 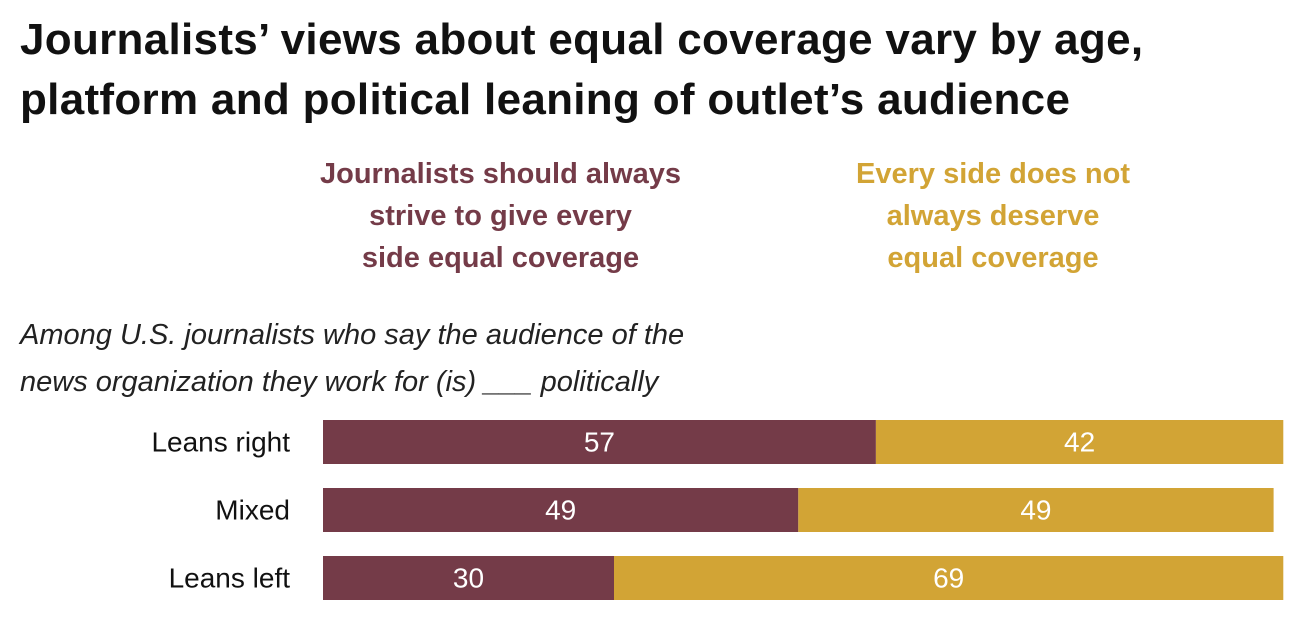 I want to click on legend-agree-line-3: side equal coverage, so click(x=500, y=258).